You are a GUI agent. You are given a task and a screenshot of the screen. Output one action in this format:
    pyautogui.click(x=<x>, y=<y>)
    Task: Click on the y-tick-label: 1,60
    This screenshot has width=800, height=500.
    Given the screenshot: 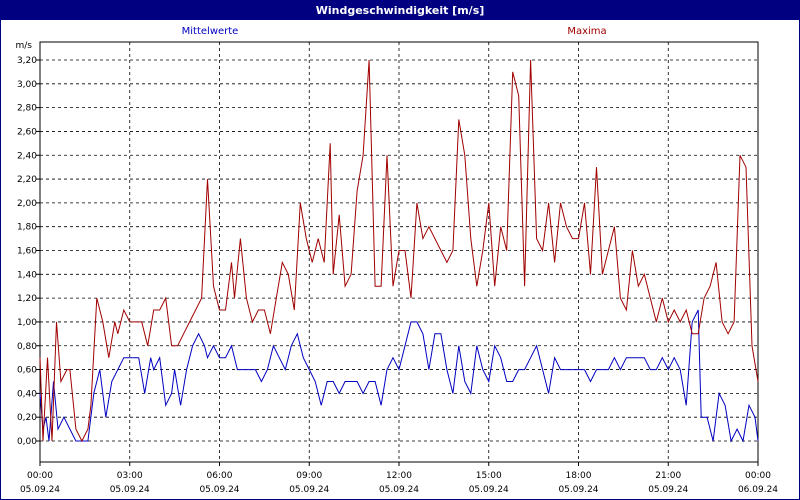 What is the action you would take?
    pyautogui.click(x=27, y=252)
    